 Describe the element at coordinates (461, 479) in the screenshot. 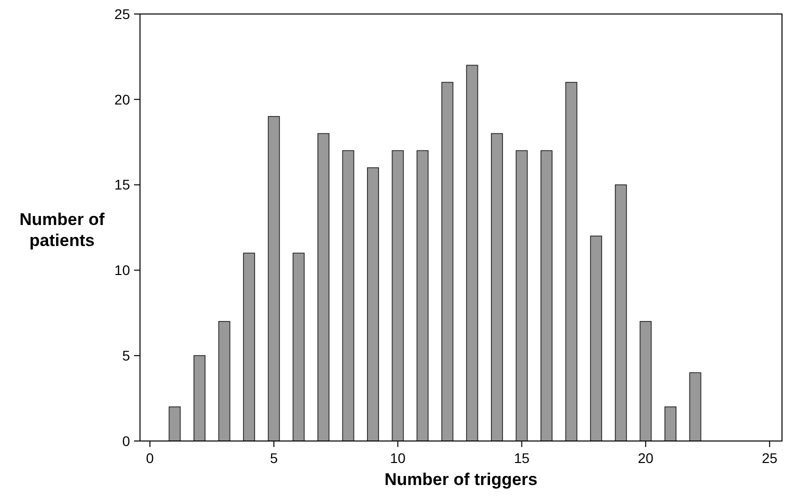

I see `x-axis-title: Number of triggers` at that location.